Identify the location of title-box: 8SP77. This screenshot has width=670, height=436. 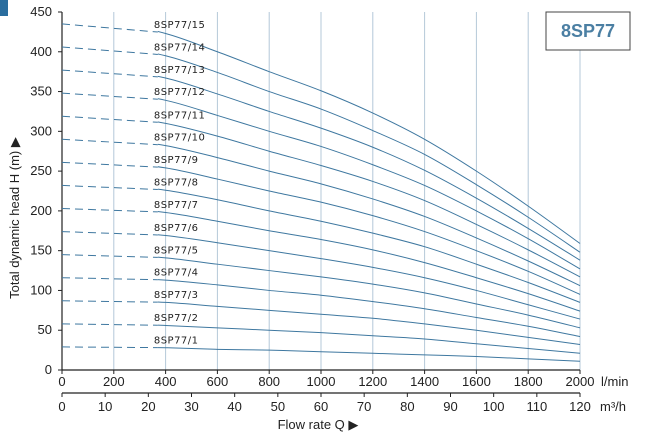
(588, 31).